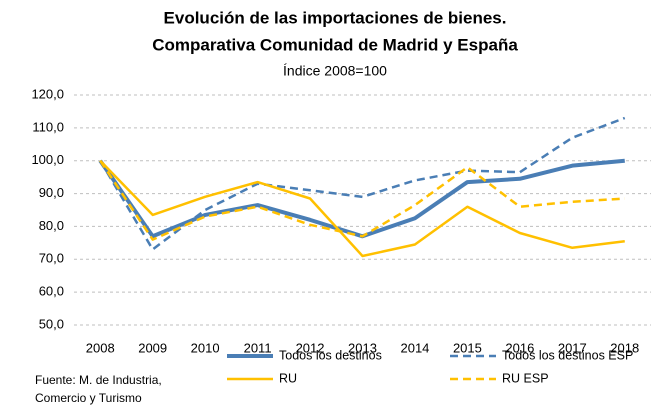 This screenshot has width=667, height=419. Describe the element at coordinates (525, 378) in the screenshot. I see `legend-label: RU ESP` at that location.